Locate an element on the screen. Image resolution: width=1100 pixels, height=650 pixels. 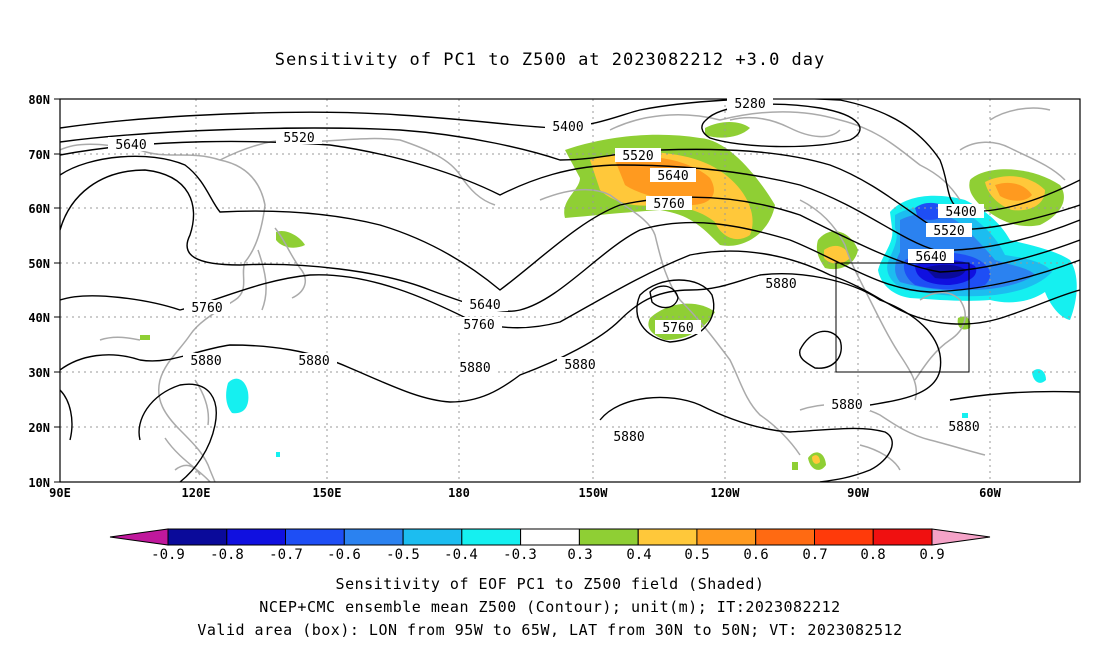
lon-label: 150E is located at coordinates (327, 493).